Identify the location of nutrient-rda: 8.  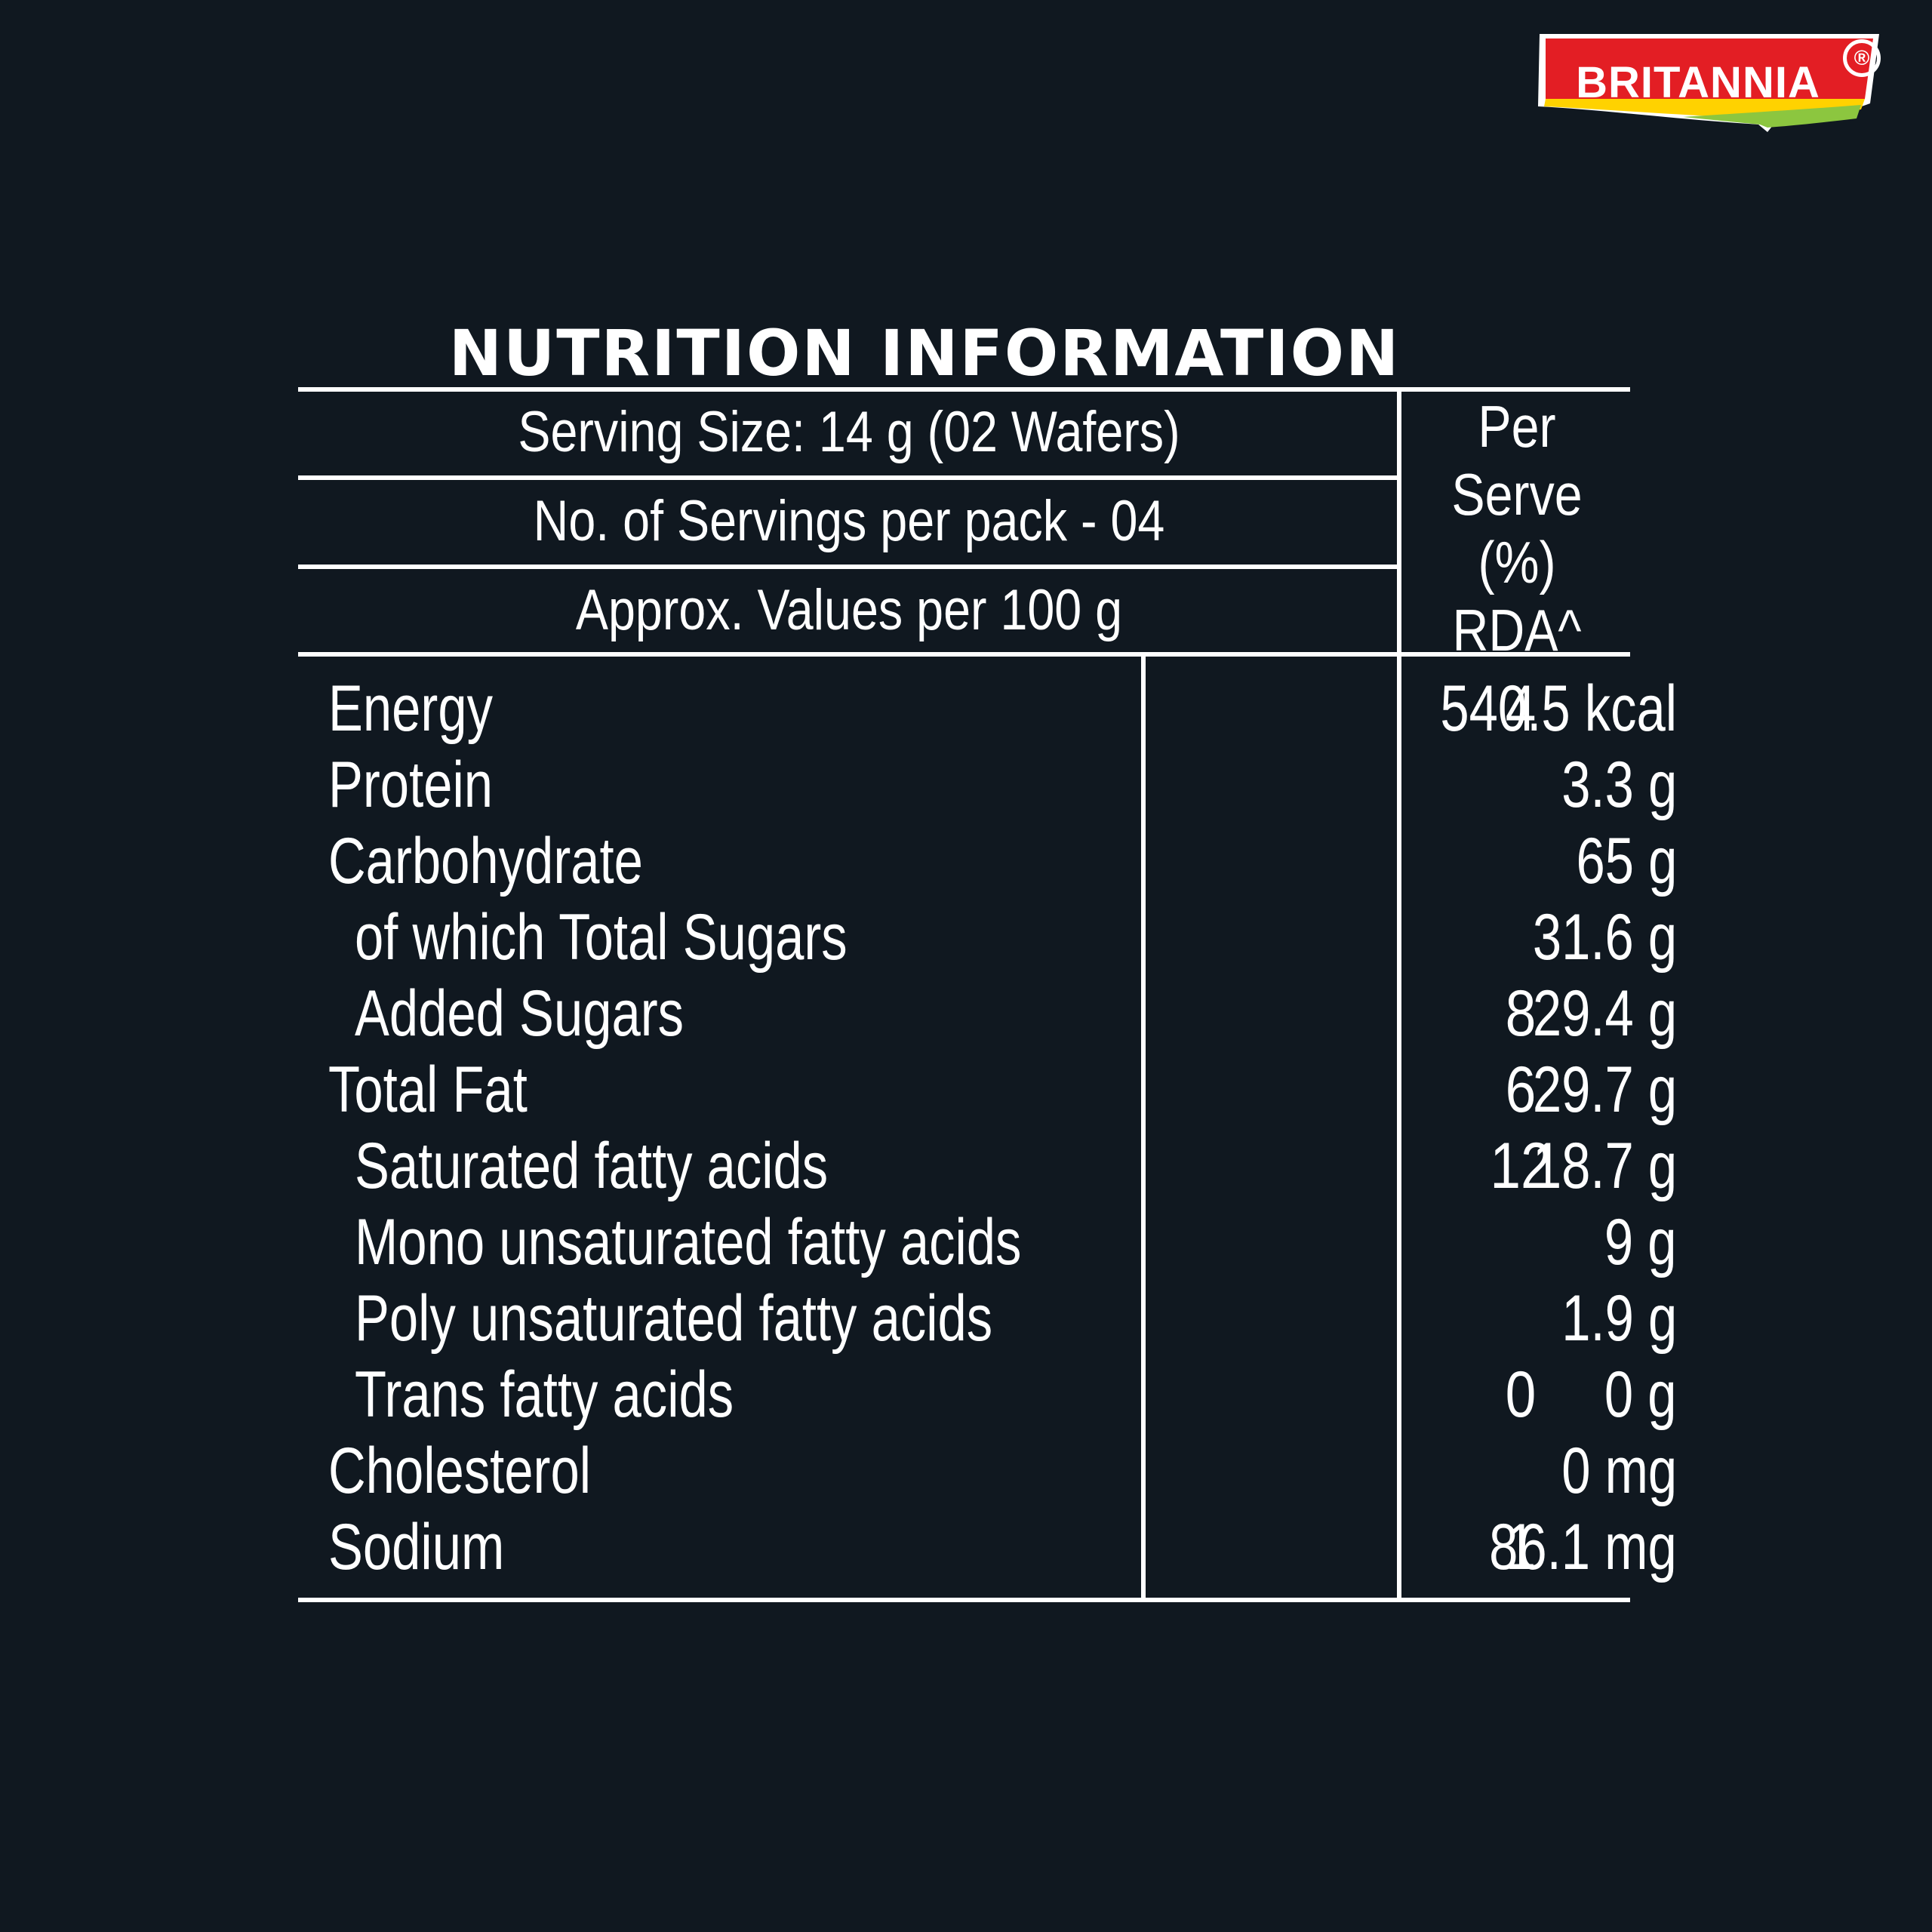
(1521, 1013).